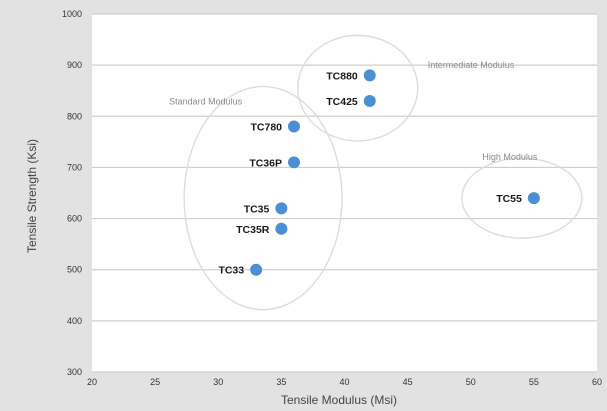 The height and width of the screenshot is (411, 607). Describe the element at coordinates (342, 102) in the screenshot. I see `point-label: TC425` at that location.